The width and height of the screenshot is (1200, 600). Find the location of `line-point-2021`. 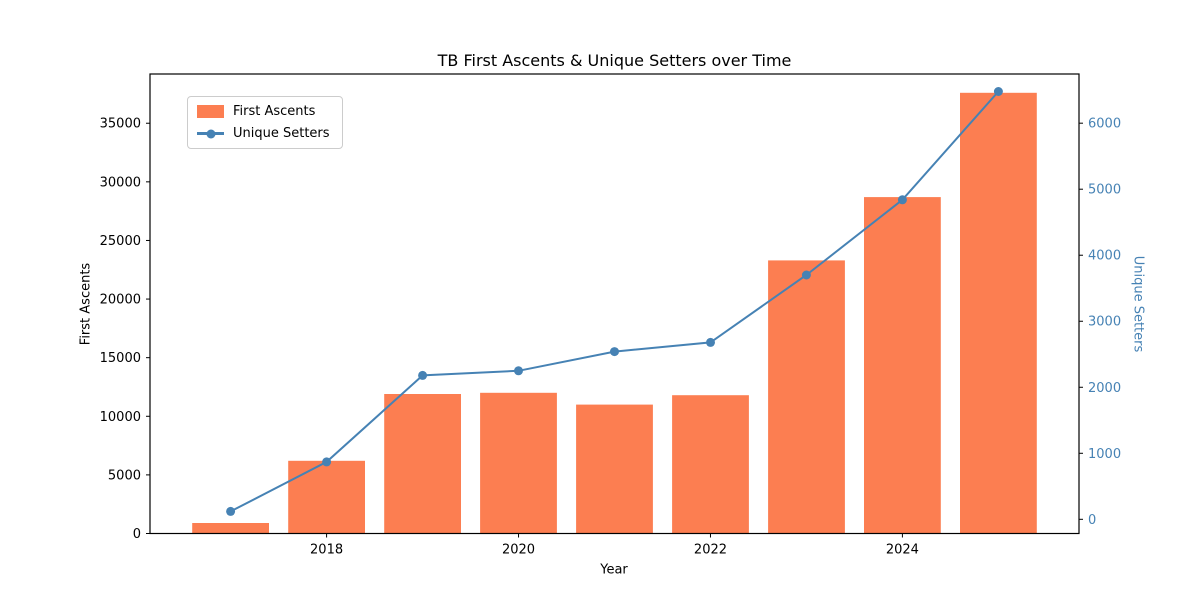

line-point-2021 is located at coordinates (614, 352).